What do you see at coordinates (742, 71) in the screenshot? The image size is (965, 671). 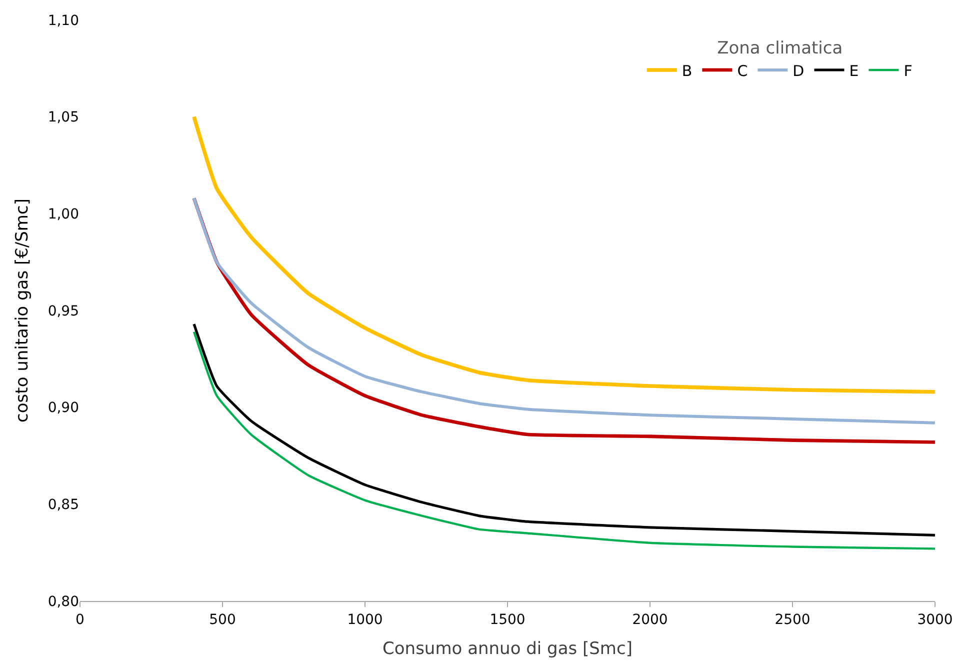 I see `legend-label: C` at bounding box center [742, 71].